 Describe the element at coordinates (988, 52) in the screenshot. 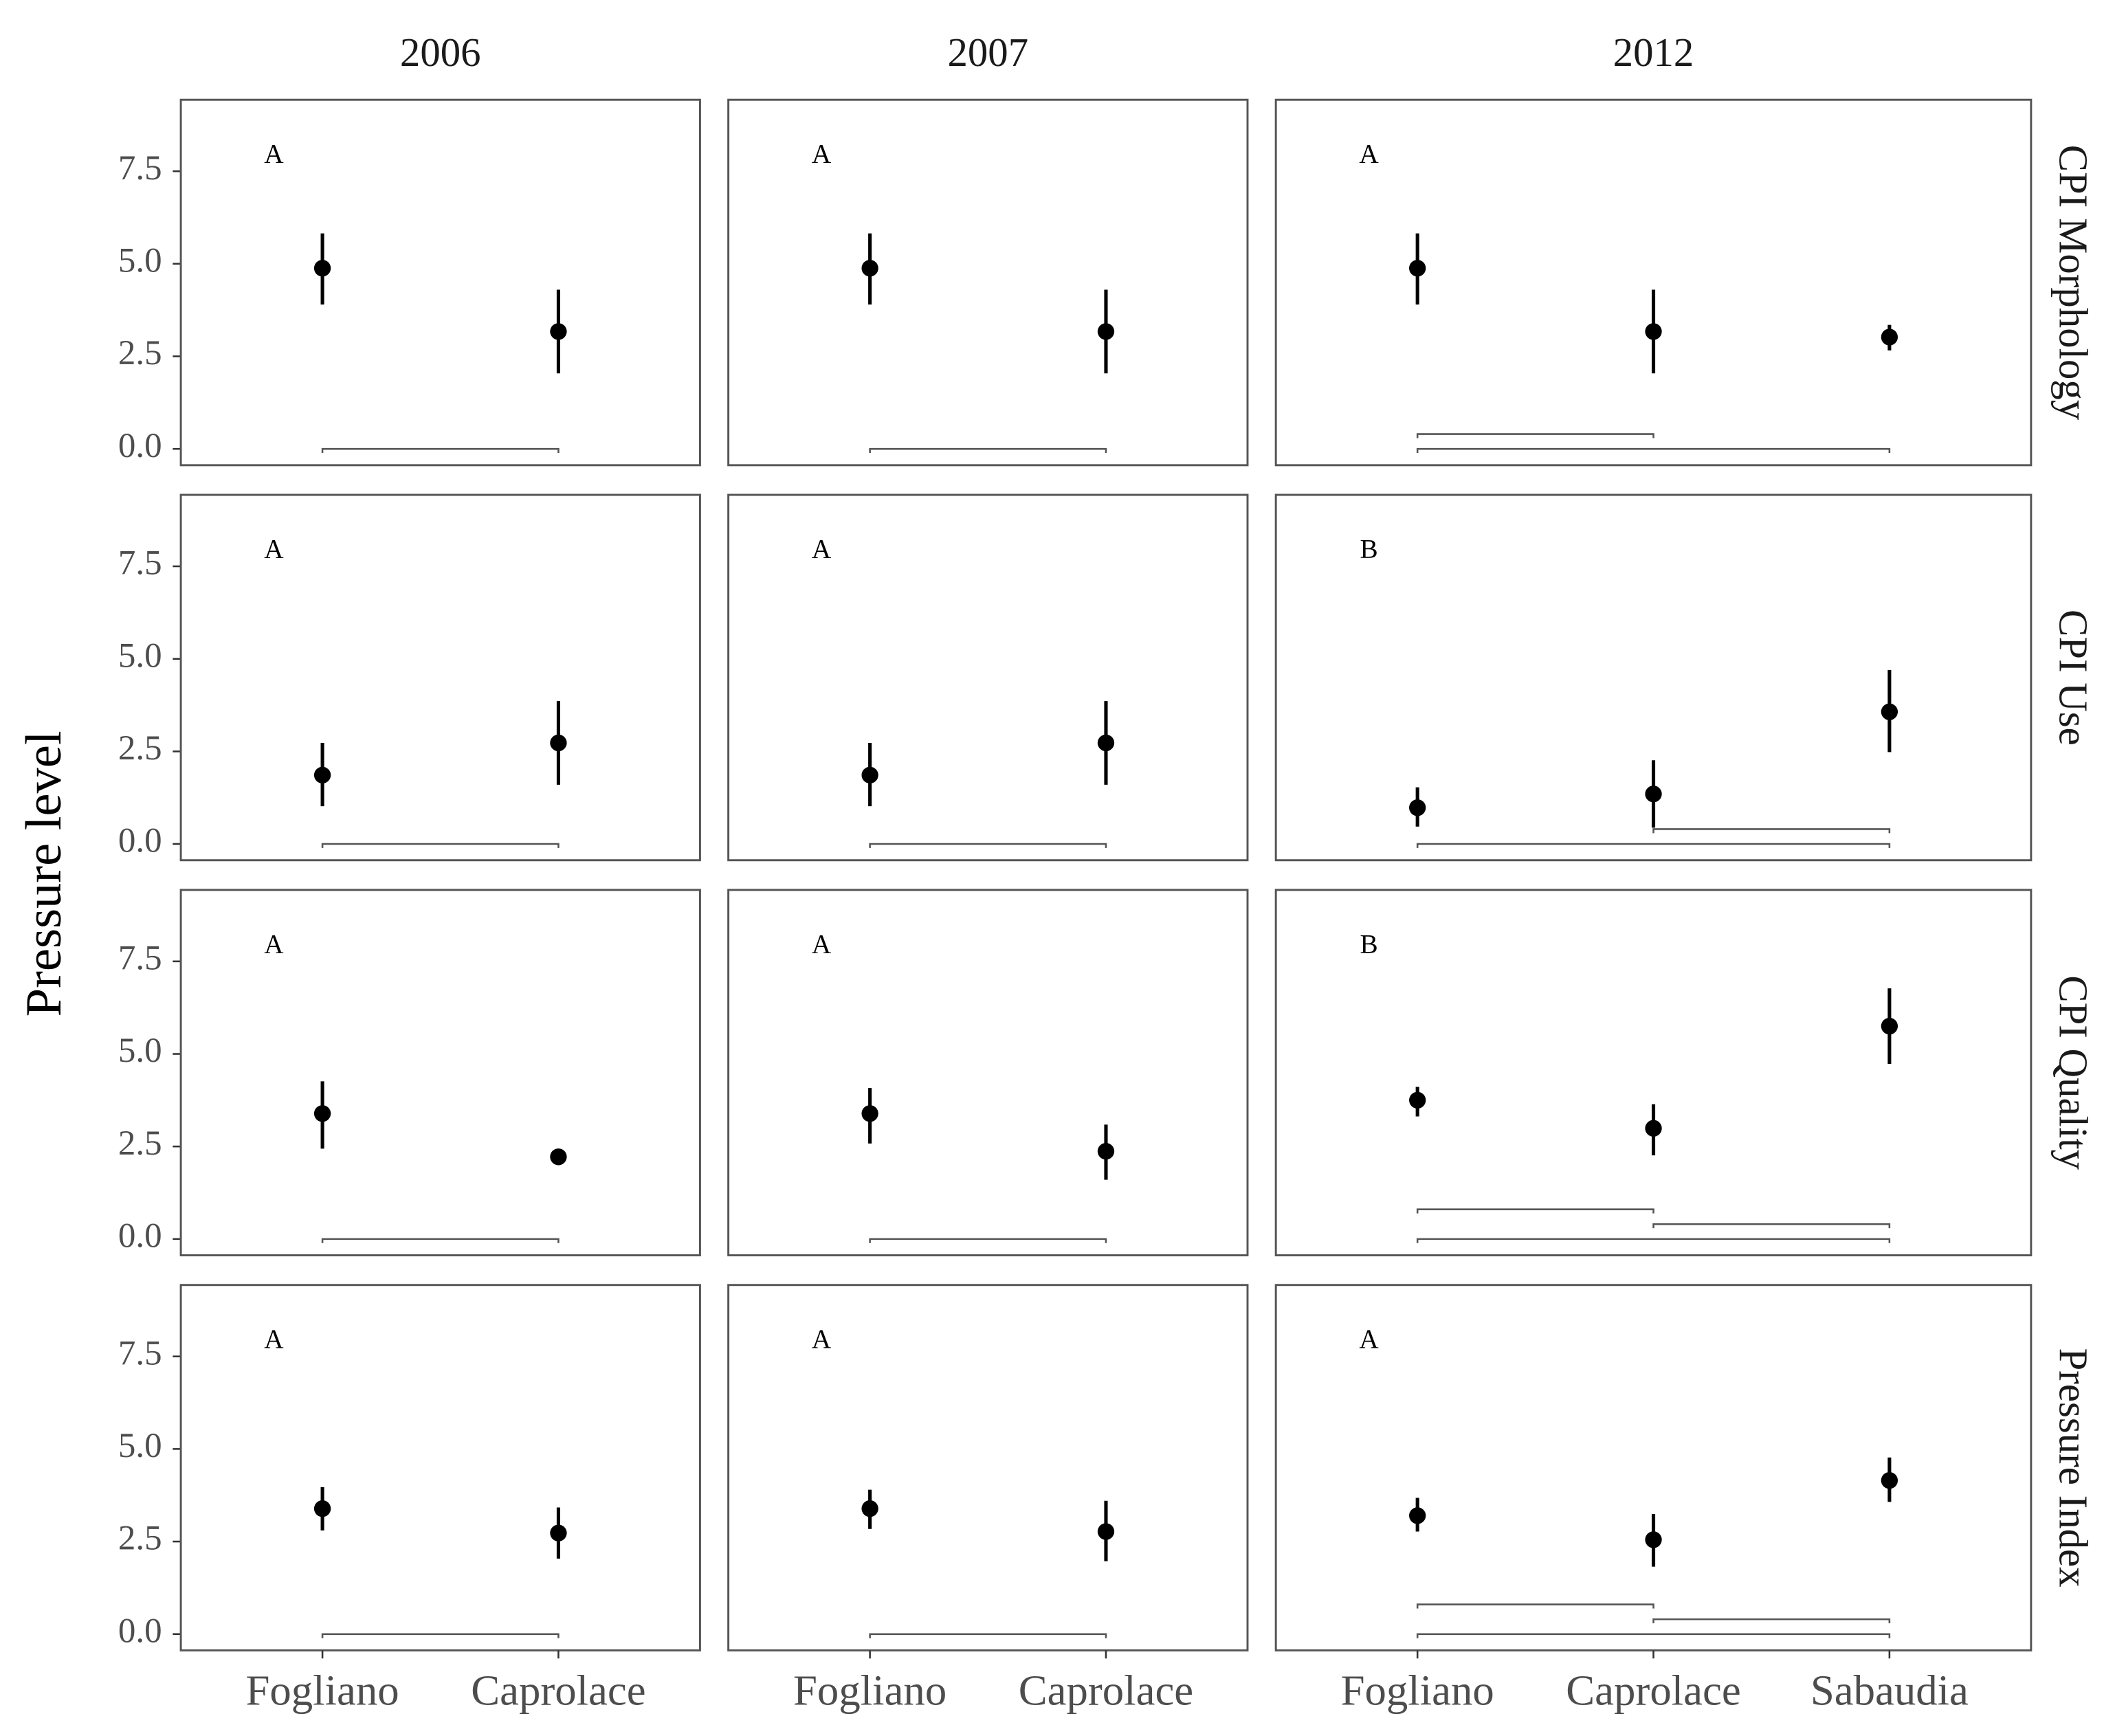

I see `column-title: 2007` at that location.